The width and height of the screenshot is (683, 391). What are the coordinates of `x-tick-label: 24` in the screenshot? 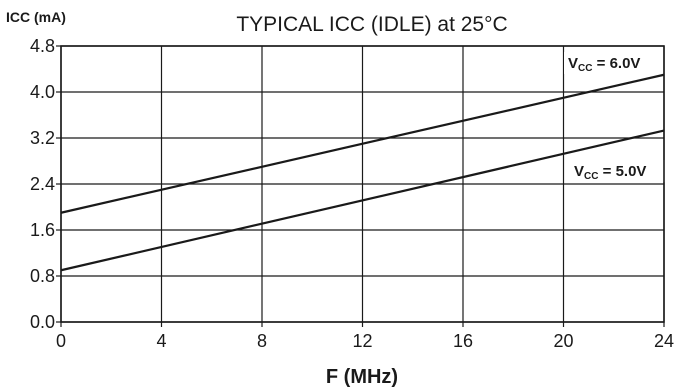 It's located at (664, 341).